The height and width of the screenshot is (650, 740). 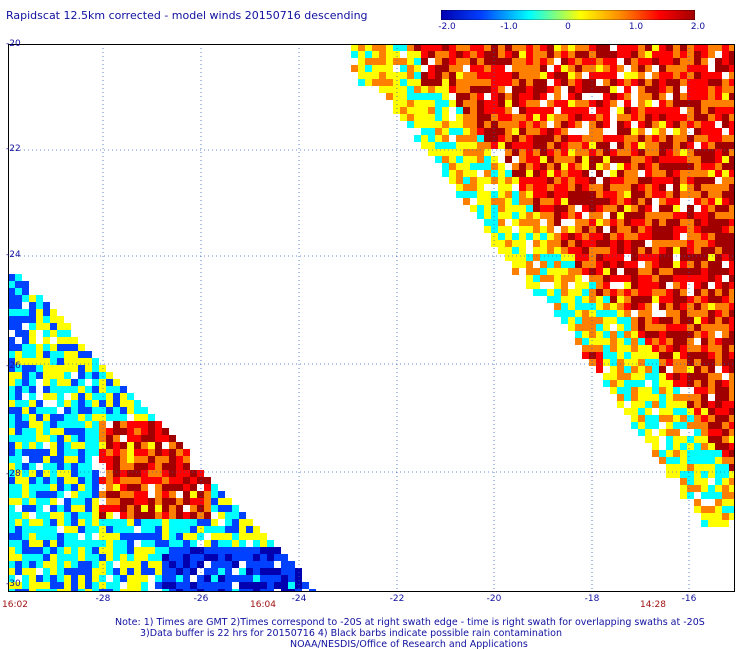 I want to click on lat-label: -24, so click(x=13, y=255).